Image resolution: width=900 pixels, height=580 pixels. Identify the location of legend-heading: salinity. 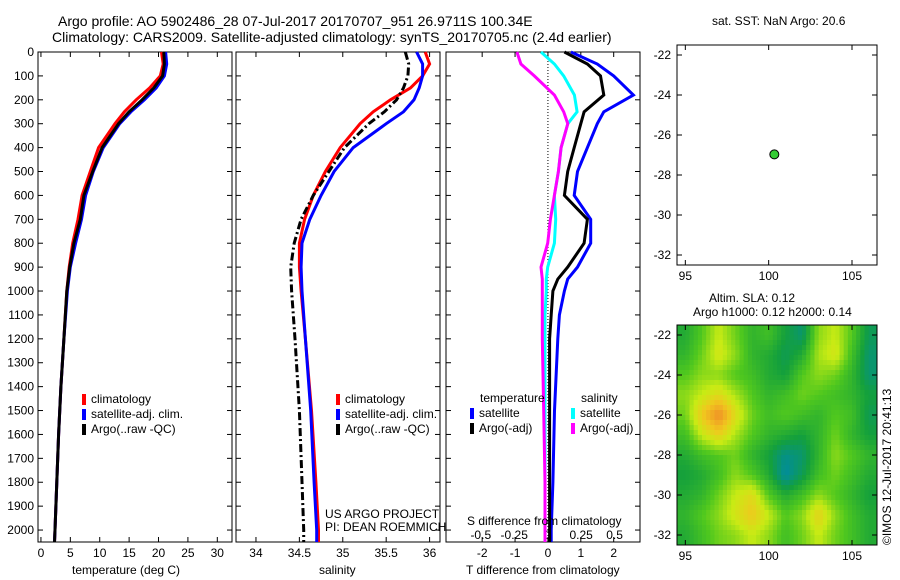
(599, 398).